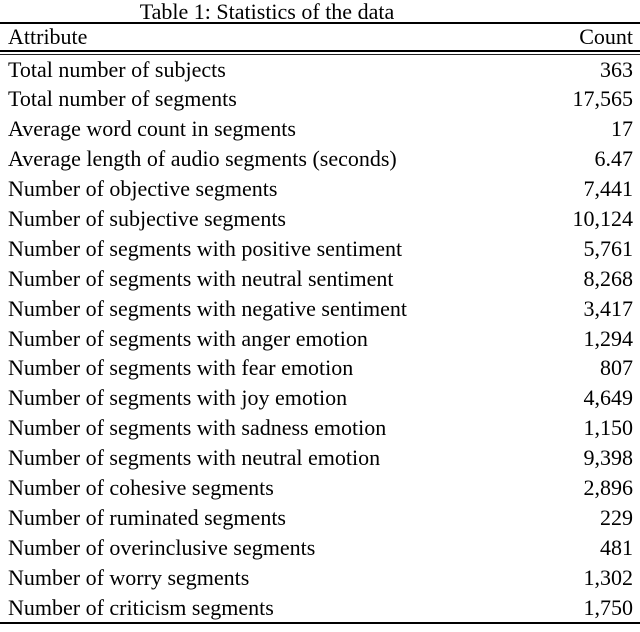 The width and height of the screenshot is (640, 632). What do you see at coordinates (608, 278) in the screenshot?
I see `row-count: 8,268` at bounding box center [608, 278].